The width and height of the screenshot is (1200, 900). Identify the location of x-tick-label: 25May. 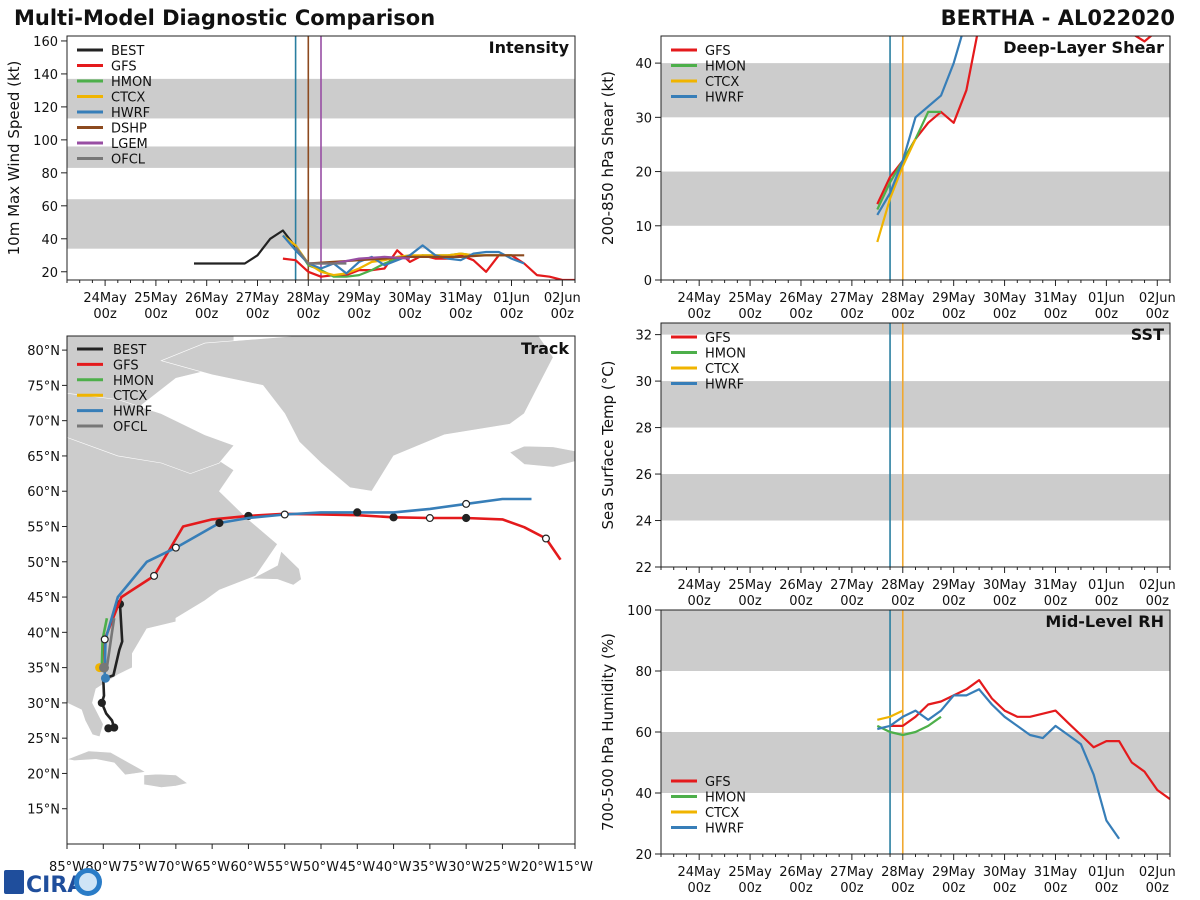
(156, 298).